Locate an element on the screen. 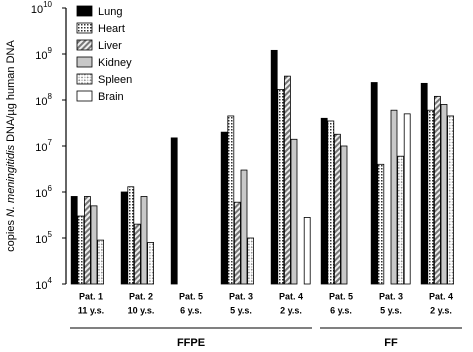 This screenshot has width=473, height=352. y-tick-label: 10⁵ is located at coordinates (43, 238).